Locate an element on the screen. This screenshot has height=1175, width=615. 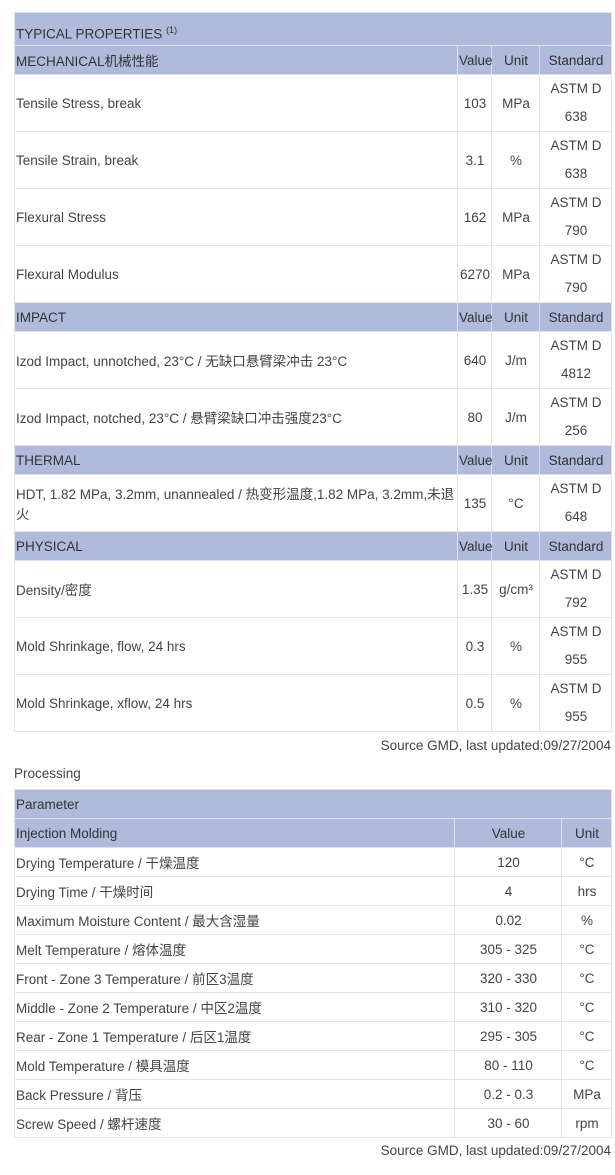
table-row: Maximum Moisture Content / 最大含湿量 0.02 % is located at coordinates (313, 920).